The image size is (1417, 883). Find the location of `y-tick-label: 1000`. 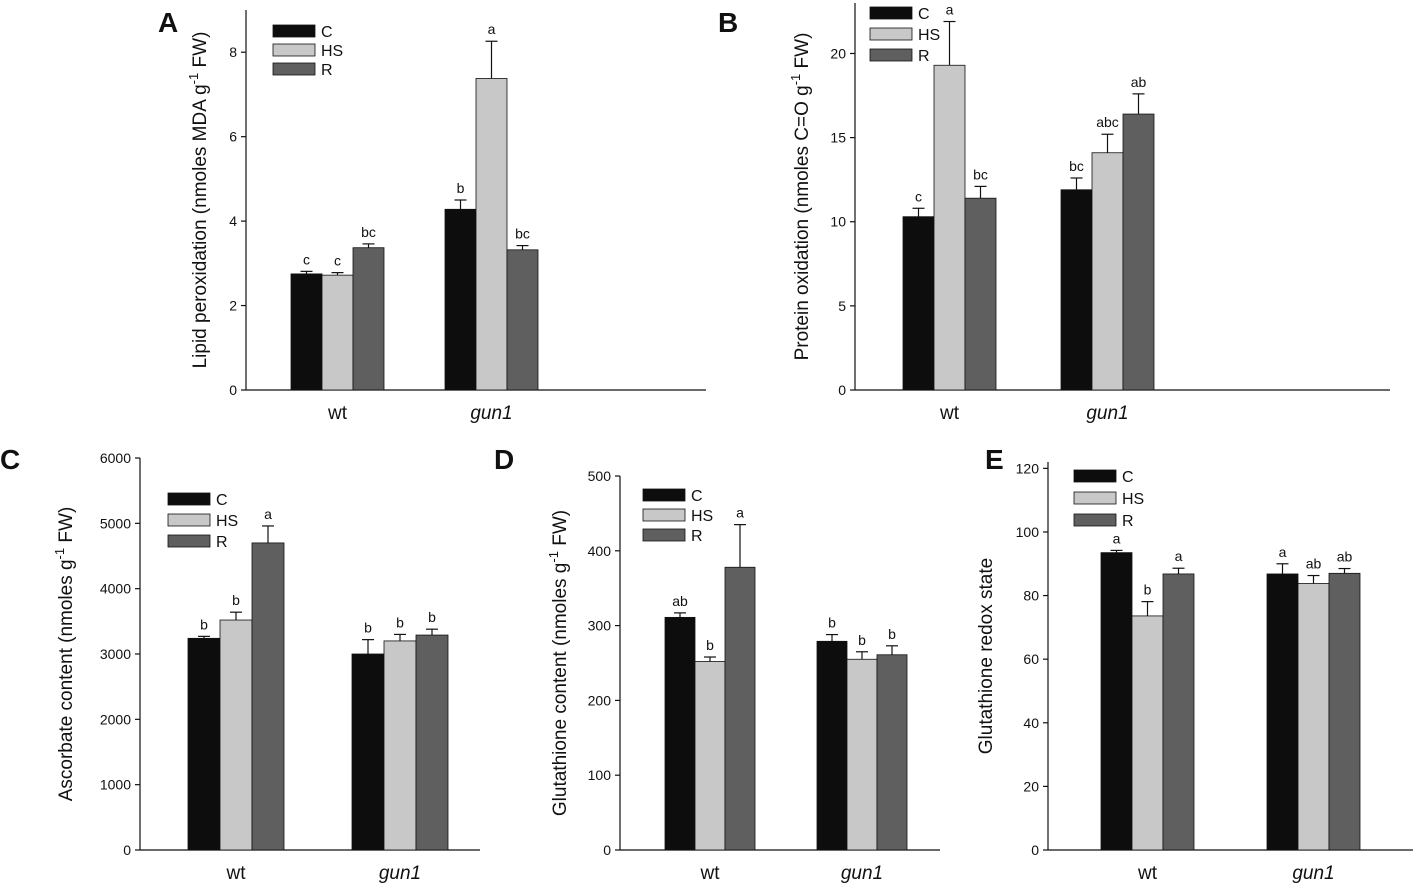

y-tick-label: 1000 is located at coordinates (115, 785).